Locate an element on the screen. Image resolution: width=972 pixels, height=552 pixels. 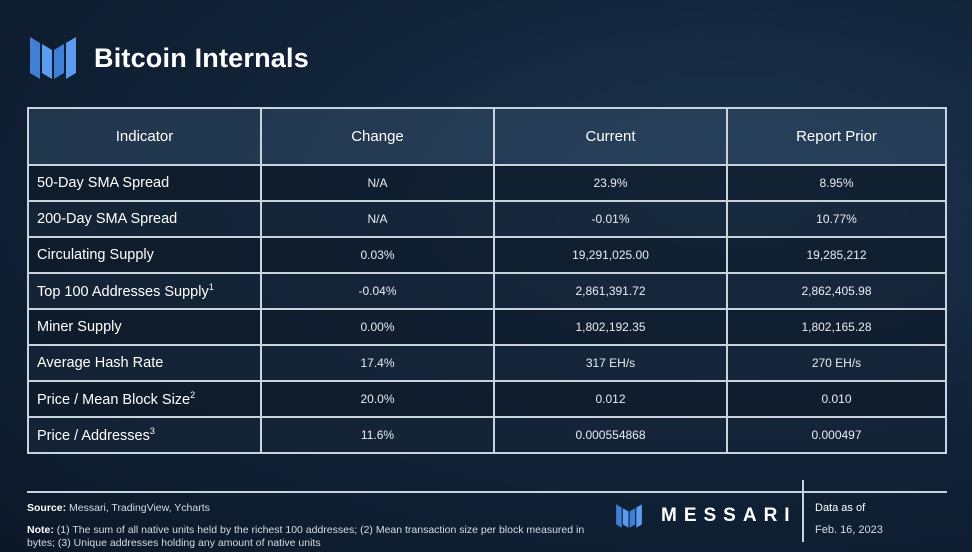
cell-current: -0.01% is located at coordinates (610, 219).